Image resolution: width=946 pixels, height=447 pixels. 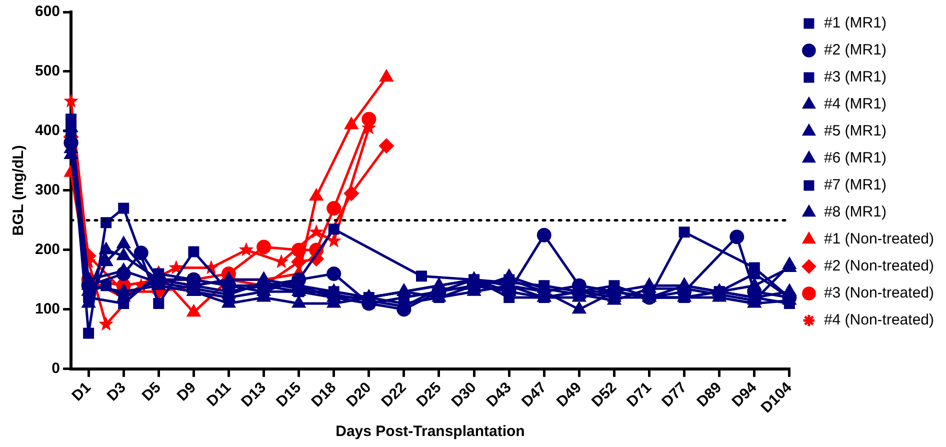 What do you see at coordinates (151, 392) in the screenshot?
I see `x-tick-label: D5` at bounding box center [151, 392].